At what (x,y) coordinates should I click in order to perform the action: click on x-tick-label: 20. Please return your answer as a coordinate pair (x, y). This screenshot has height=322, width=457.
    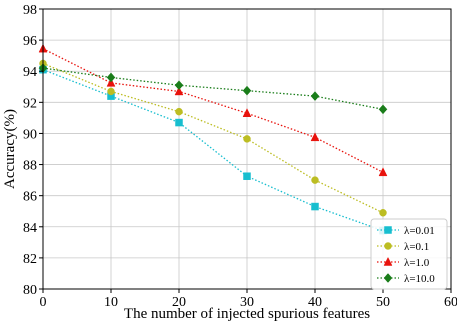
    Looking at the image, I should click on (179, 302).